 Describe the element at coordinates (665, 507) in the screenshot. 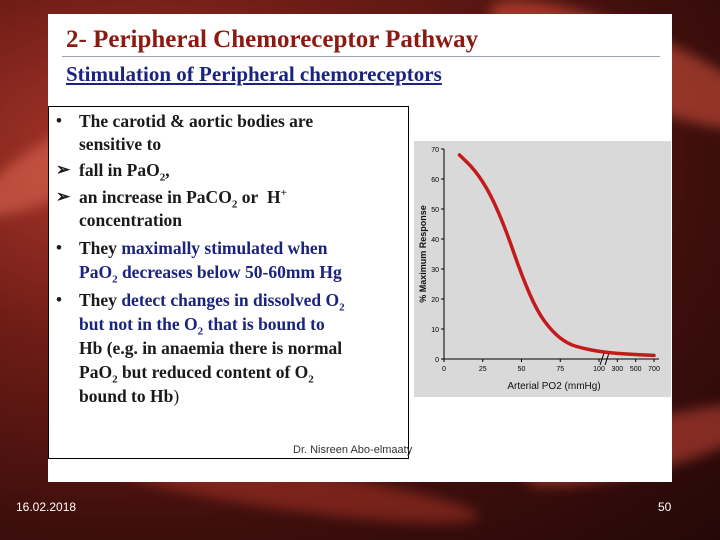

I see `page-number: 50` at that location.